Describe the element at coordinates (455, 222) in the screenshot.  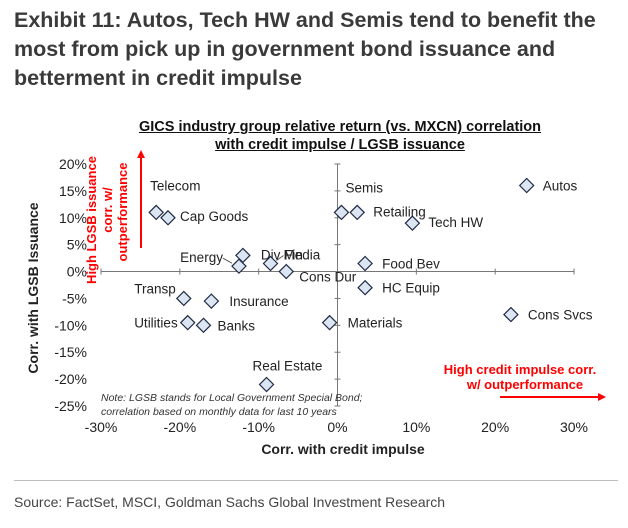
I see `point-label: Tech HW` at that location.